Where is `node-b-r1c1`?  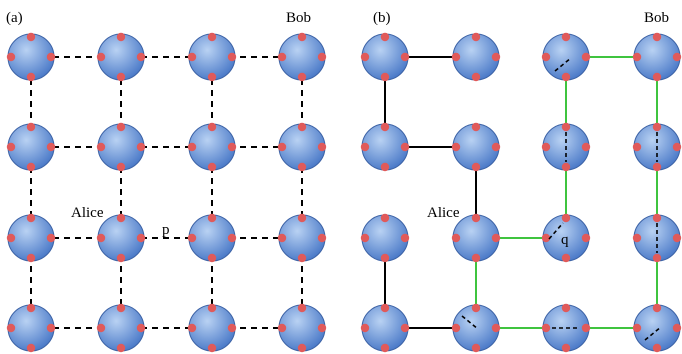
node-b-r1c1 is located at coordinates (385, 57).